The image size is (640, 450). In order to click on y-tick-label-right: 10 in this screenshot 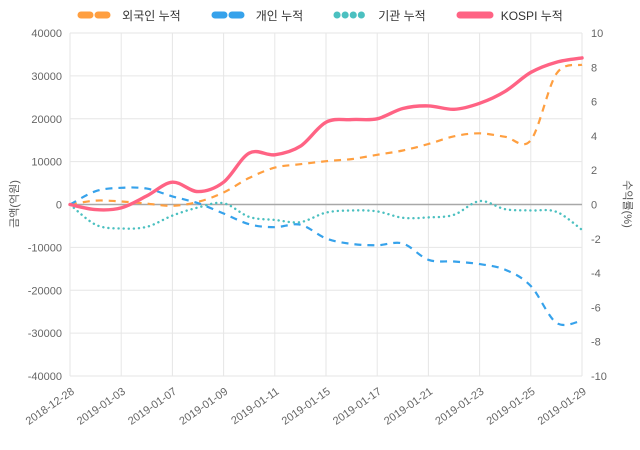, I will do `click(597, 34)`.